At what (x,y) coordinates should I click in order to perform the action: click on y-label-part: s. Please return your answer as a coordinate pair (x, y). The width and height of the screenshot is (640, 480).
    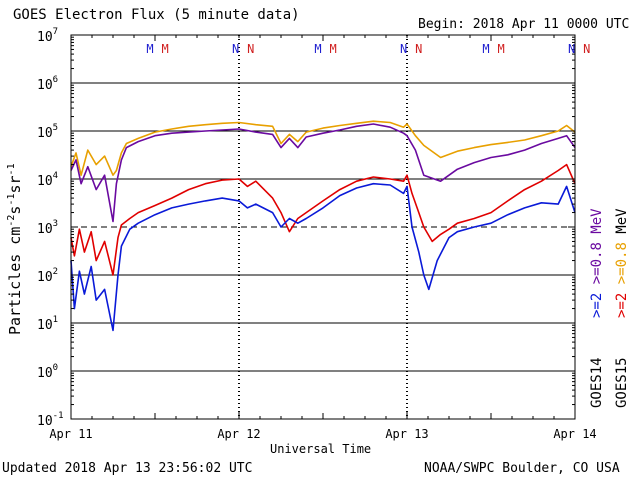
    Looking at the image, I should click on (15, 210).